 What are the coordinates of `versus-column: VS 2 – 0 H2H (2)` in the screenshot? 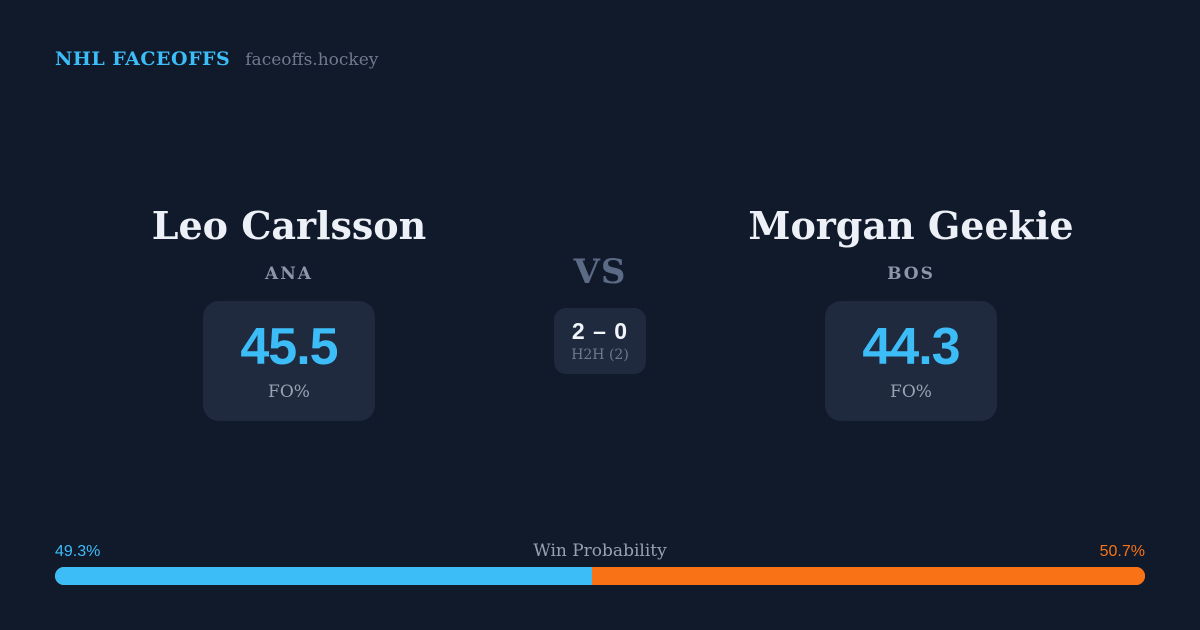 It's located at (600, 288).